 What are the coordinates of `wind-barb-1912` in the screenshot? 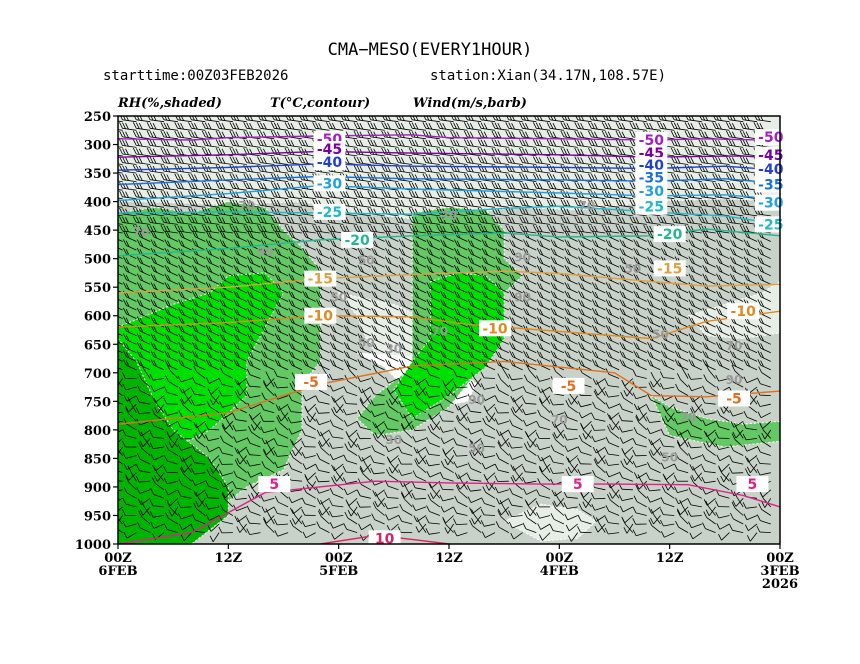 It's located at (667, 454).